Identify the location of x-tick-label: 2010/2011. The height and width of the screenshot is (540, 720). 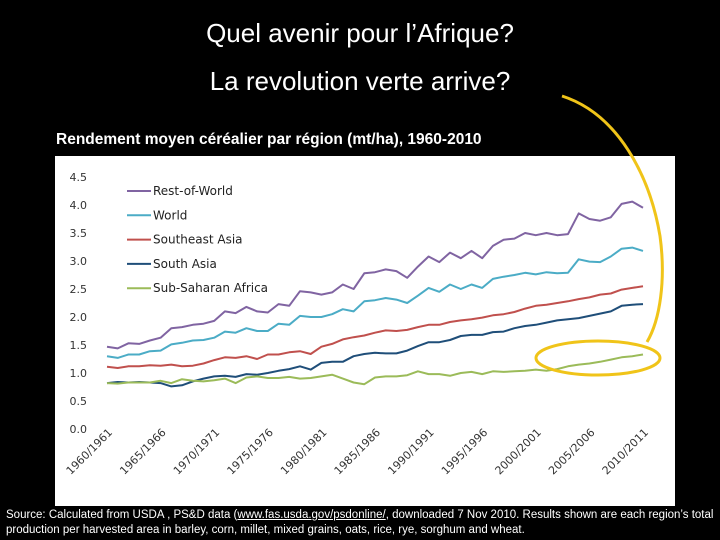
(625, 451).